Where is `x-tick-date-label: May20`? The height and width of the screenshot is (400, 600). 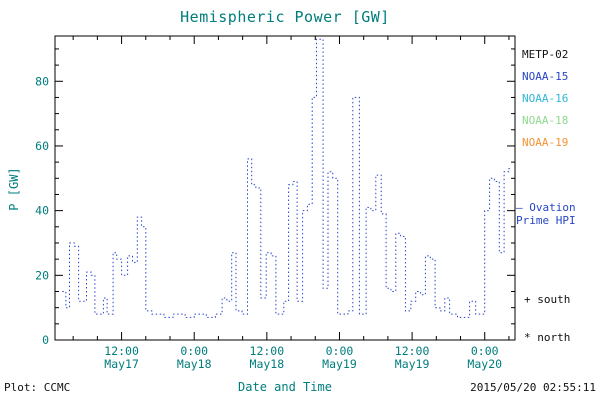
x-tick-date-label: May20 is located at coordinates (484, 364).